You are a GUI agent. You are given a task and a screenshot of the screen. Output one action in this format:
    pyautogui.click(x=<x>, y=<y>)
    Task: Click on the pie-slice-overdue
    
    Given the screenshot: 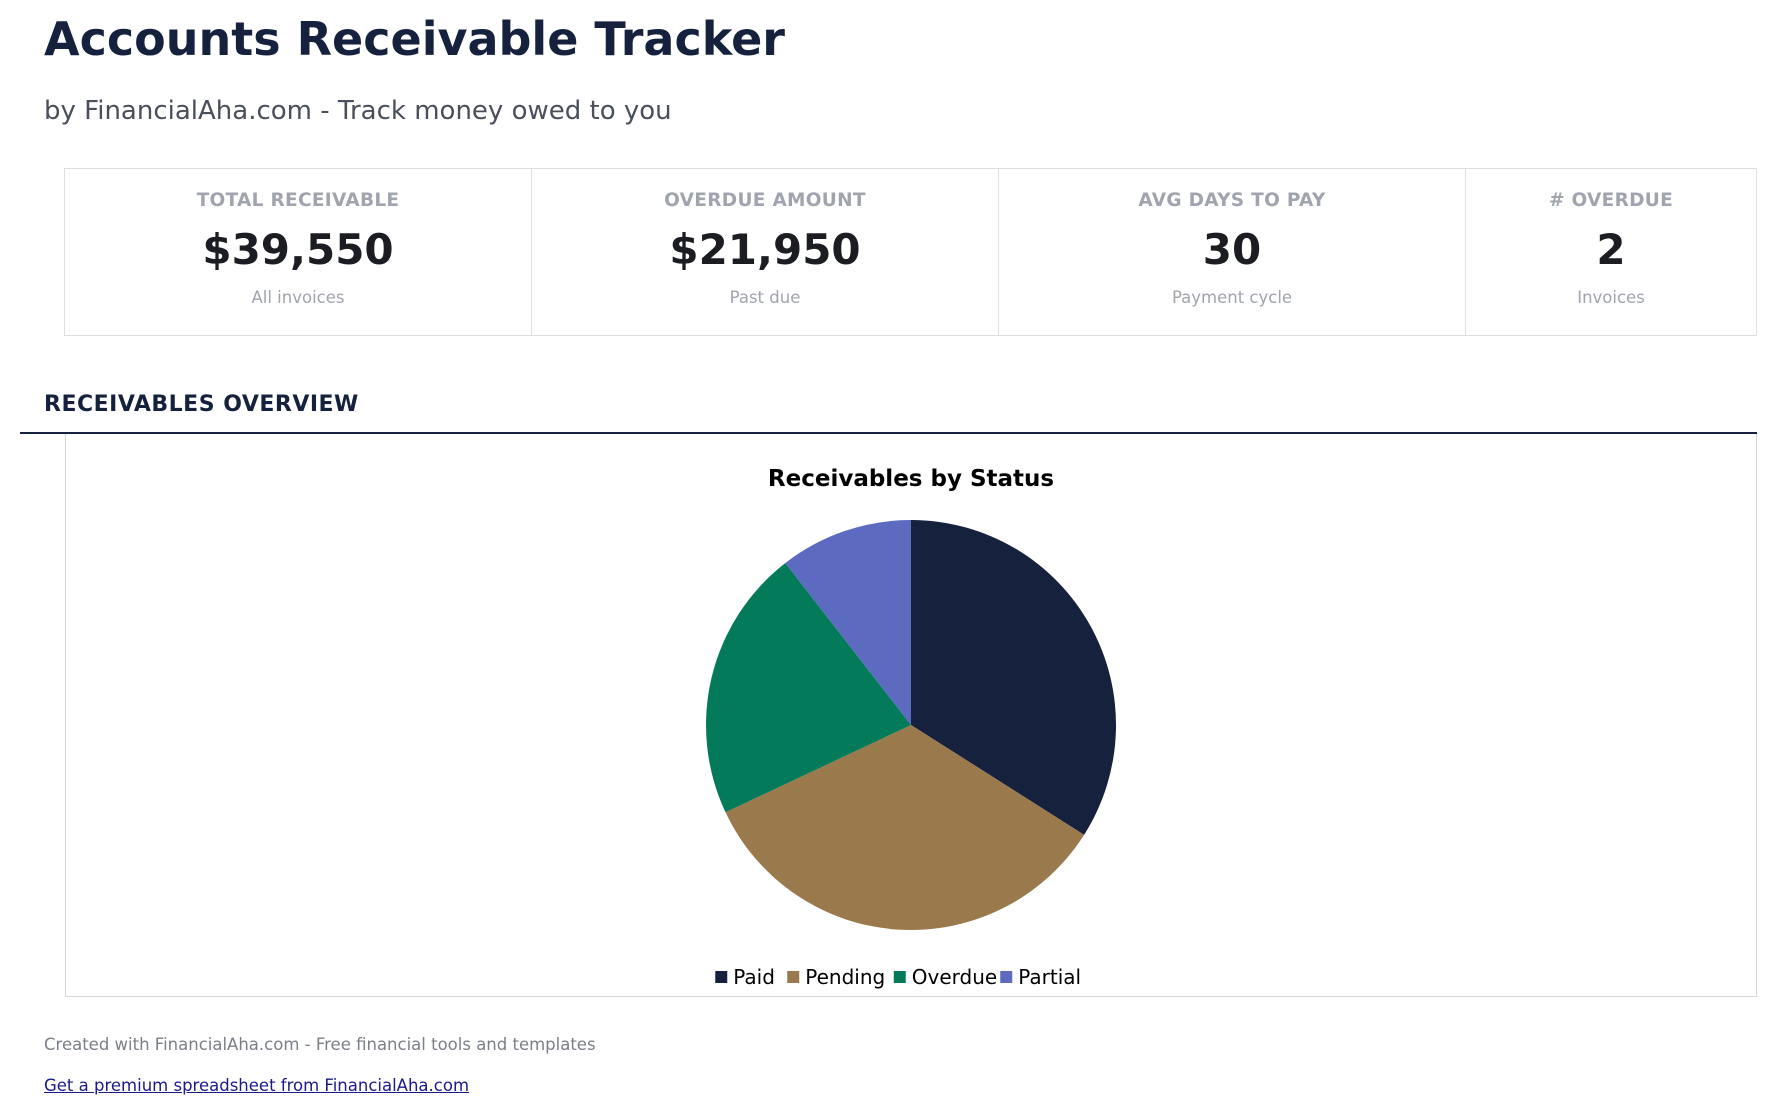 What is the action you would take?
    pyautogui.click(x=808, y=688)
    